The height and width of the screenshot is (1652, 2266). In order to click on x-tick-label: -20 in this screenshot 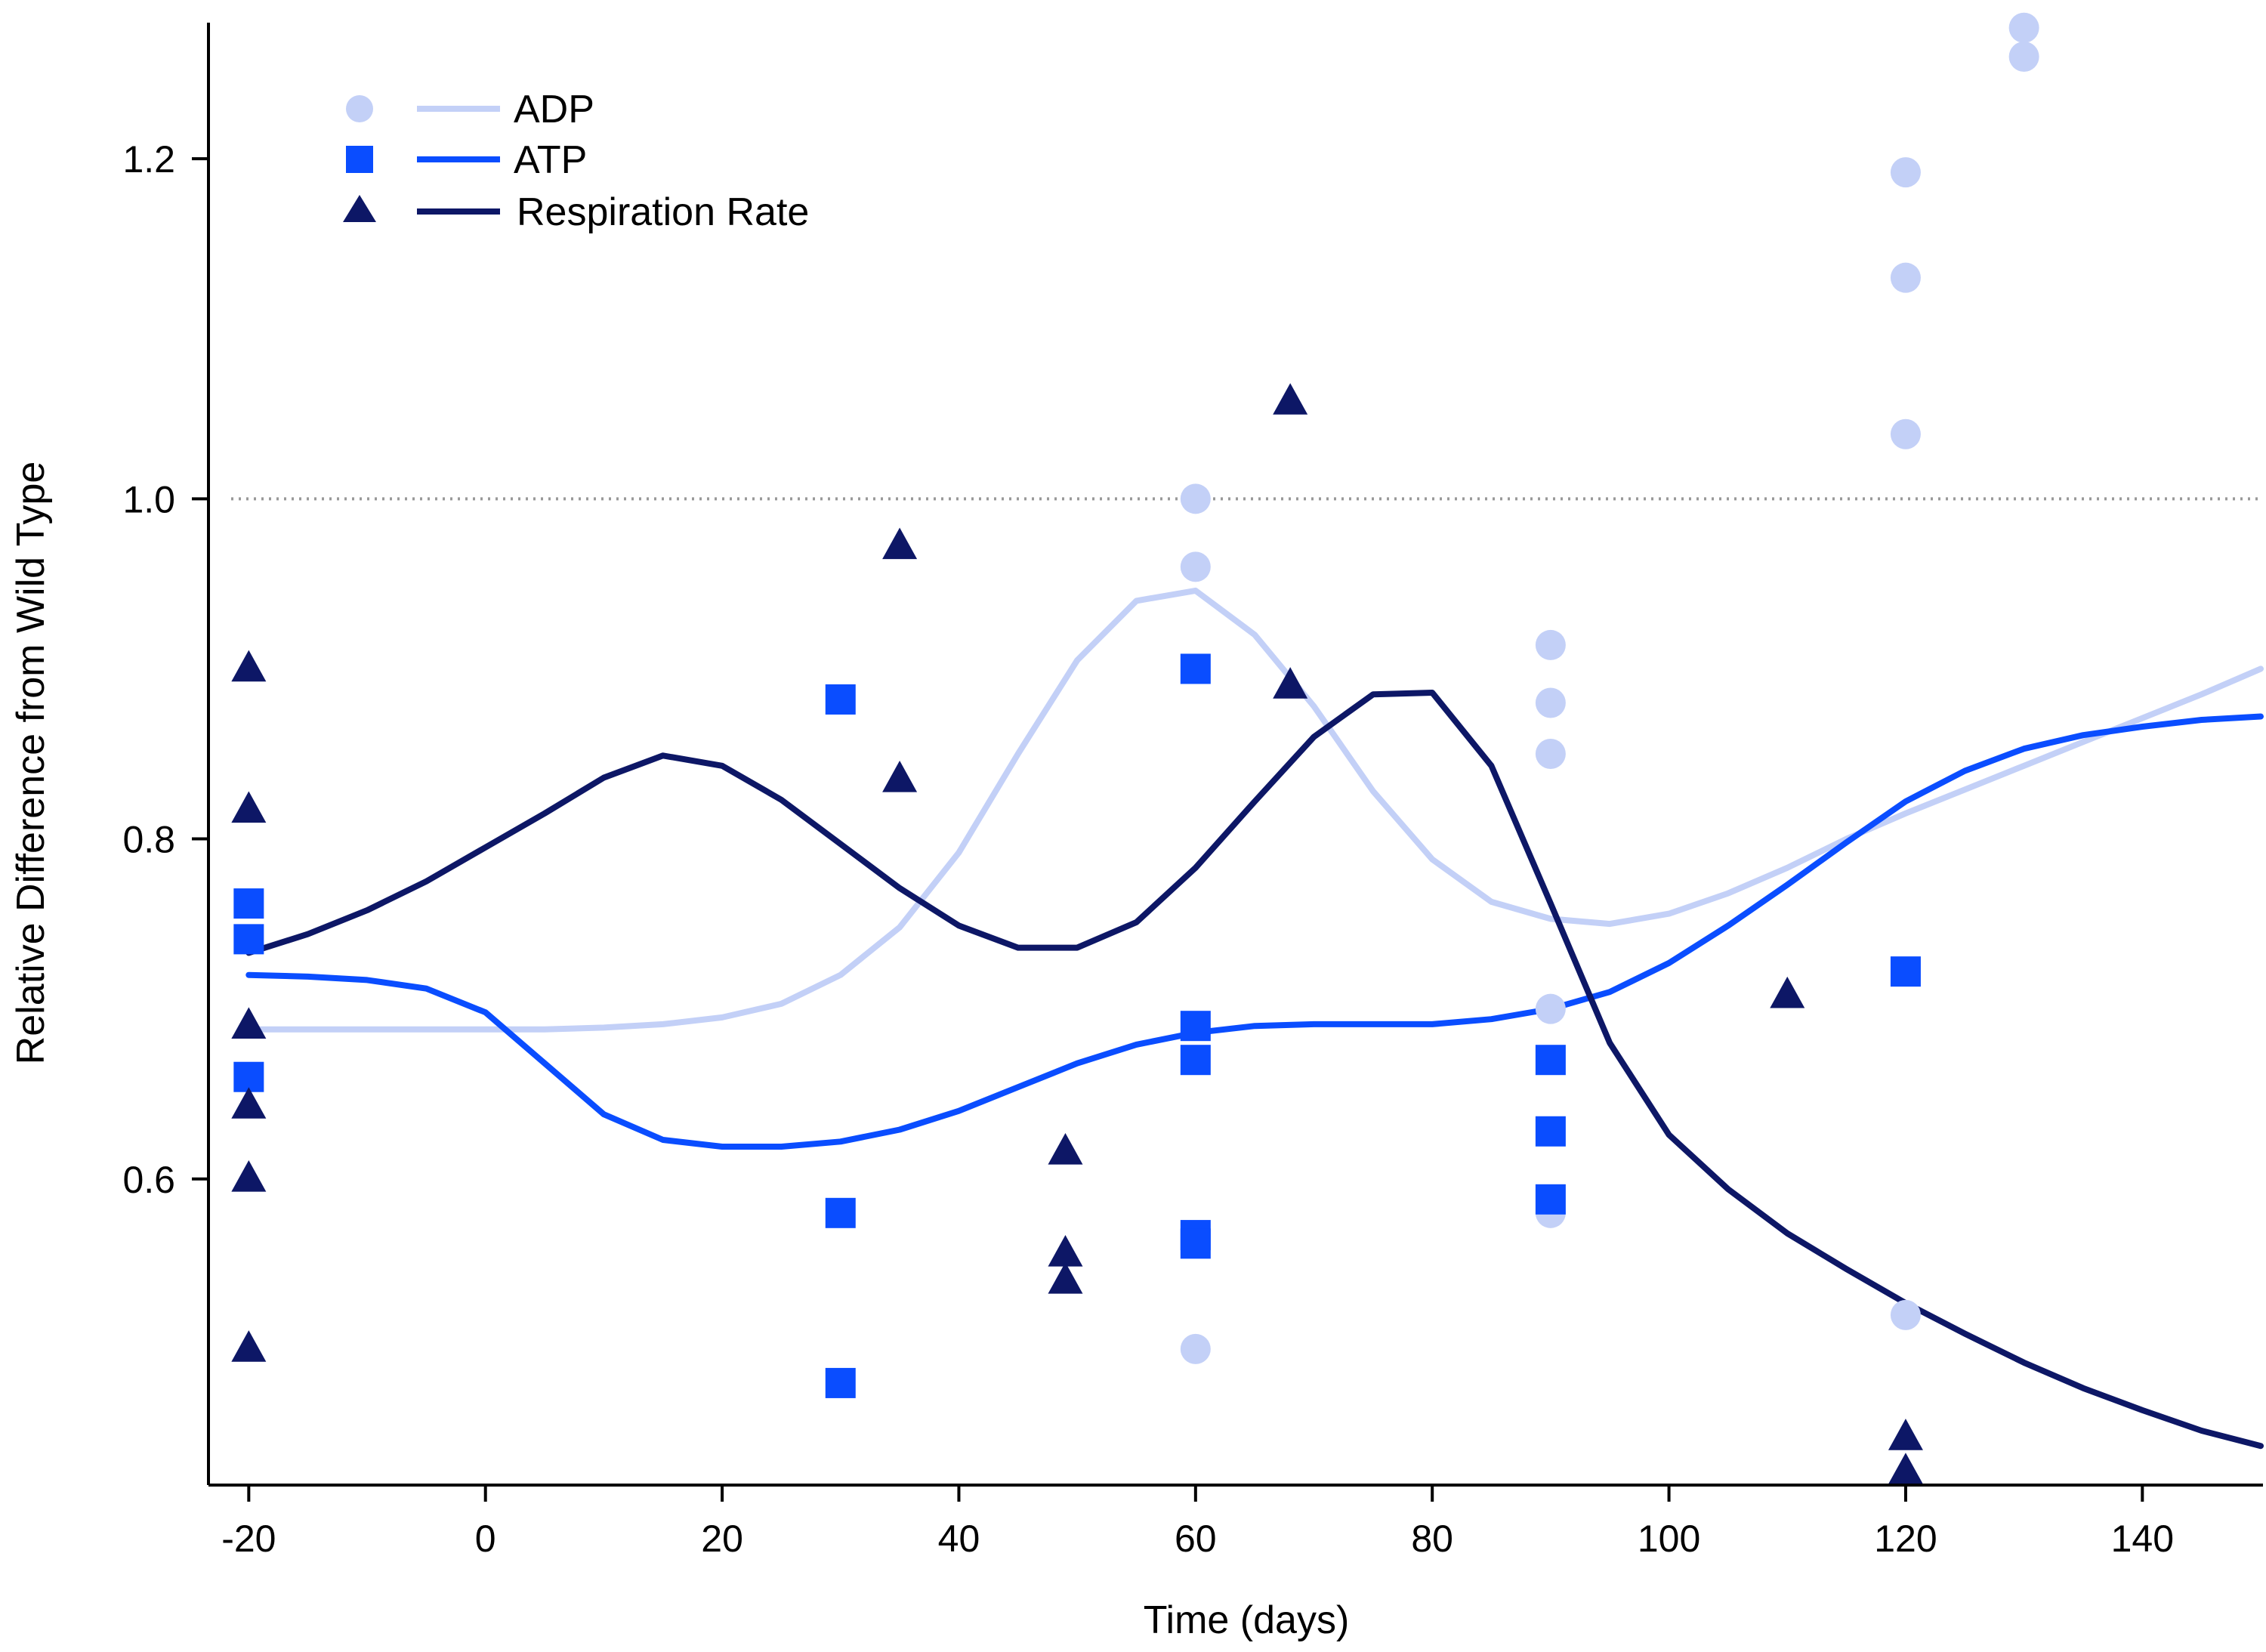, I will do `click(248, 1539)`.